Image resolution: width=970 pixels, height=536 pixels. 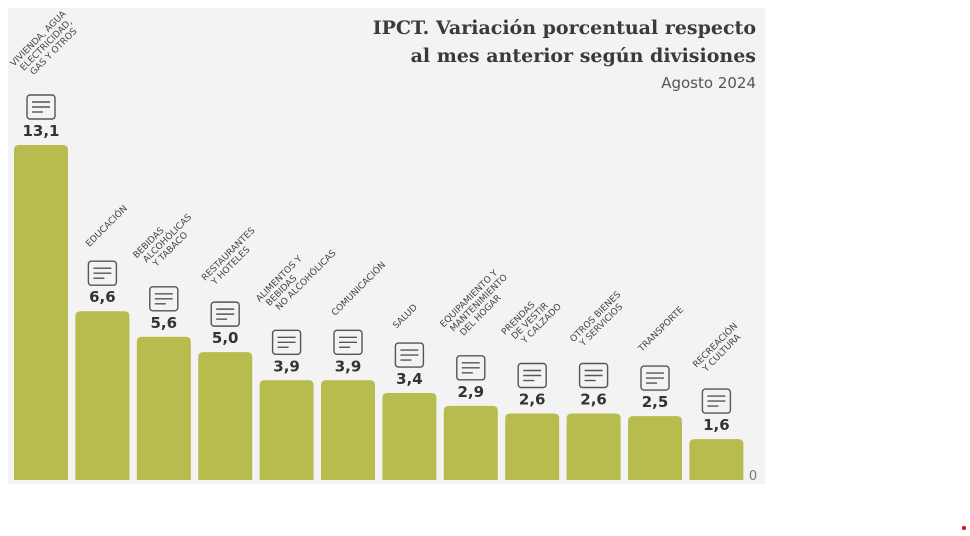 I want to click on category-label-line: COMUNICACIÓN, so click(x=359, y=289).